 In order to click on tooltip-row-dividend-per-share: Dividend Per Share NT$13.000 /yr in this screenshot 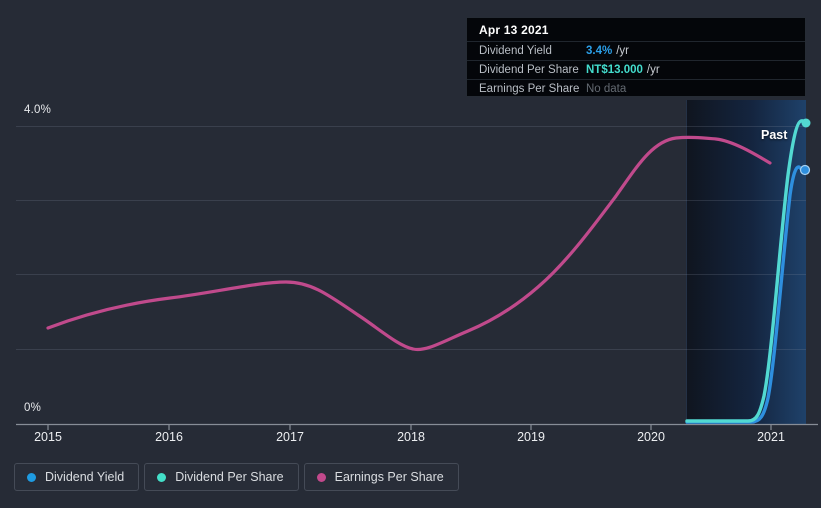, I will do `click(636, 69)`.